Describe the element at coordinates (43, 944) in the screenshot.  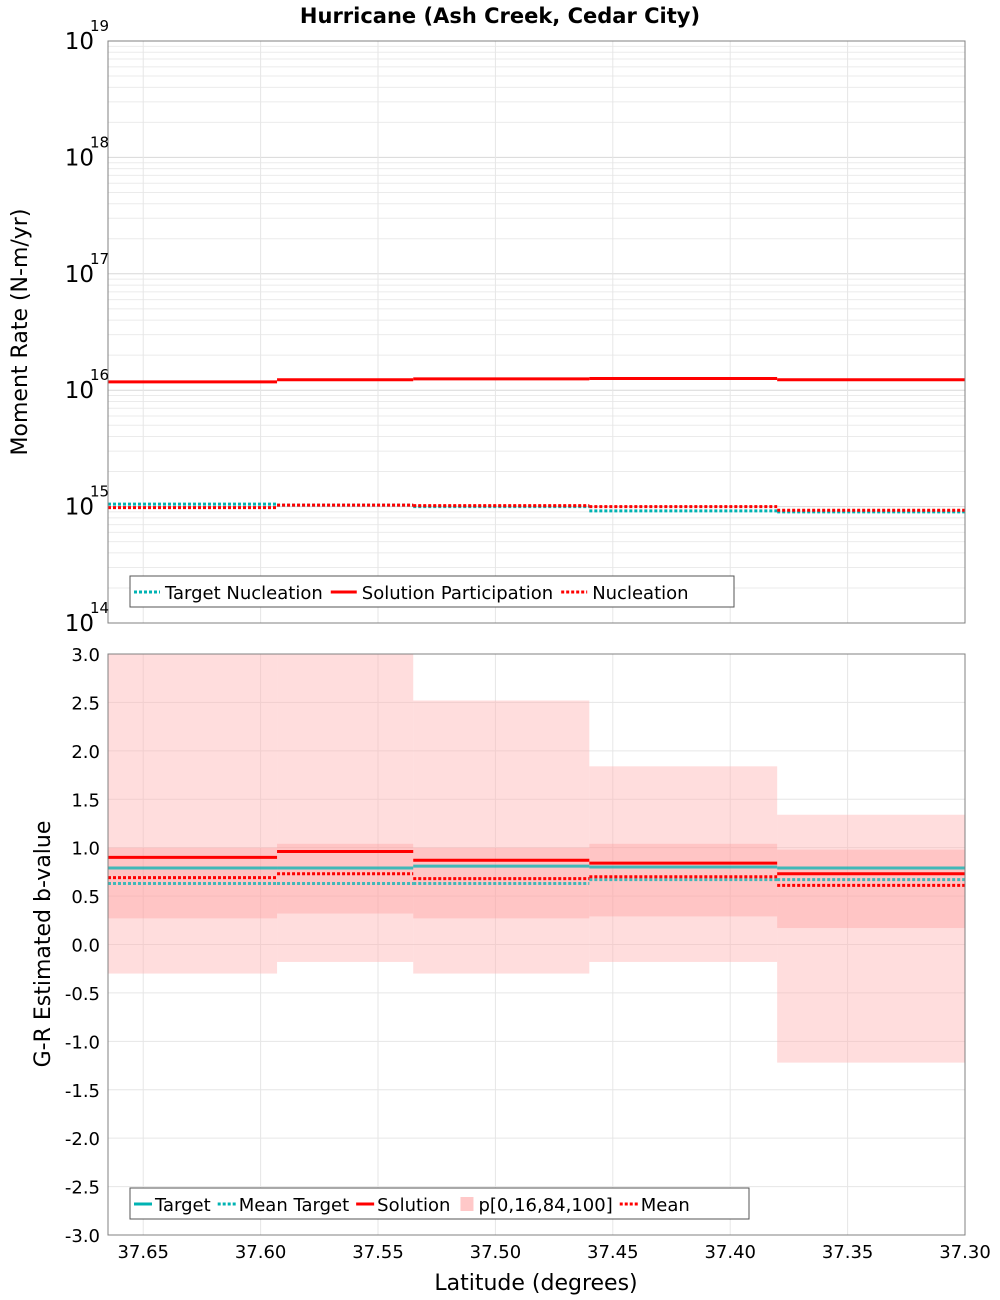
I see `bottom-y-axis-label: G-R Estimated b-value` at that location.